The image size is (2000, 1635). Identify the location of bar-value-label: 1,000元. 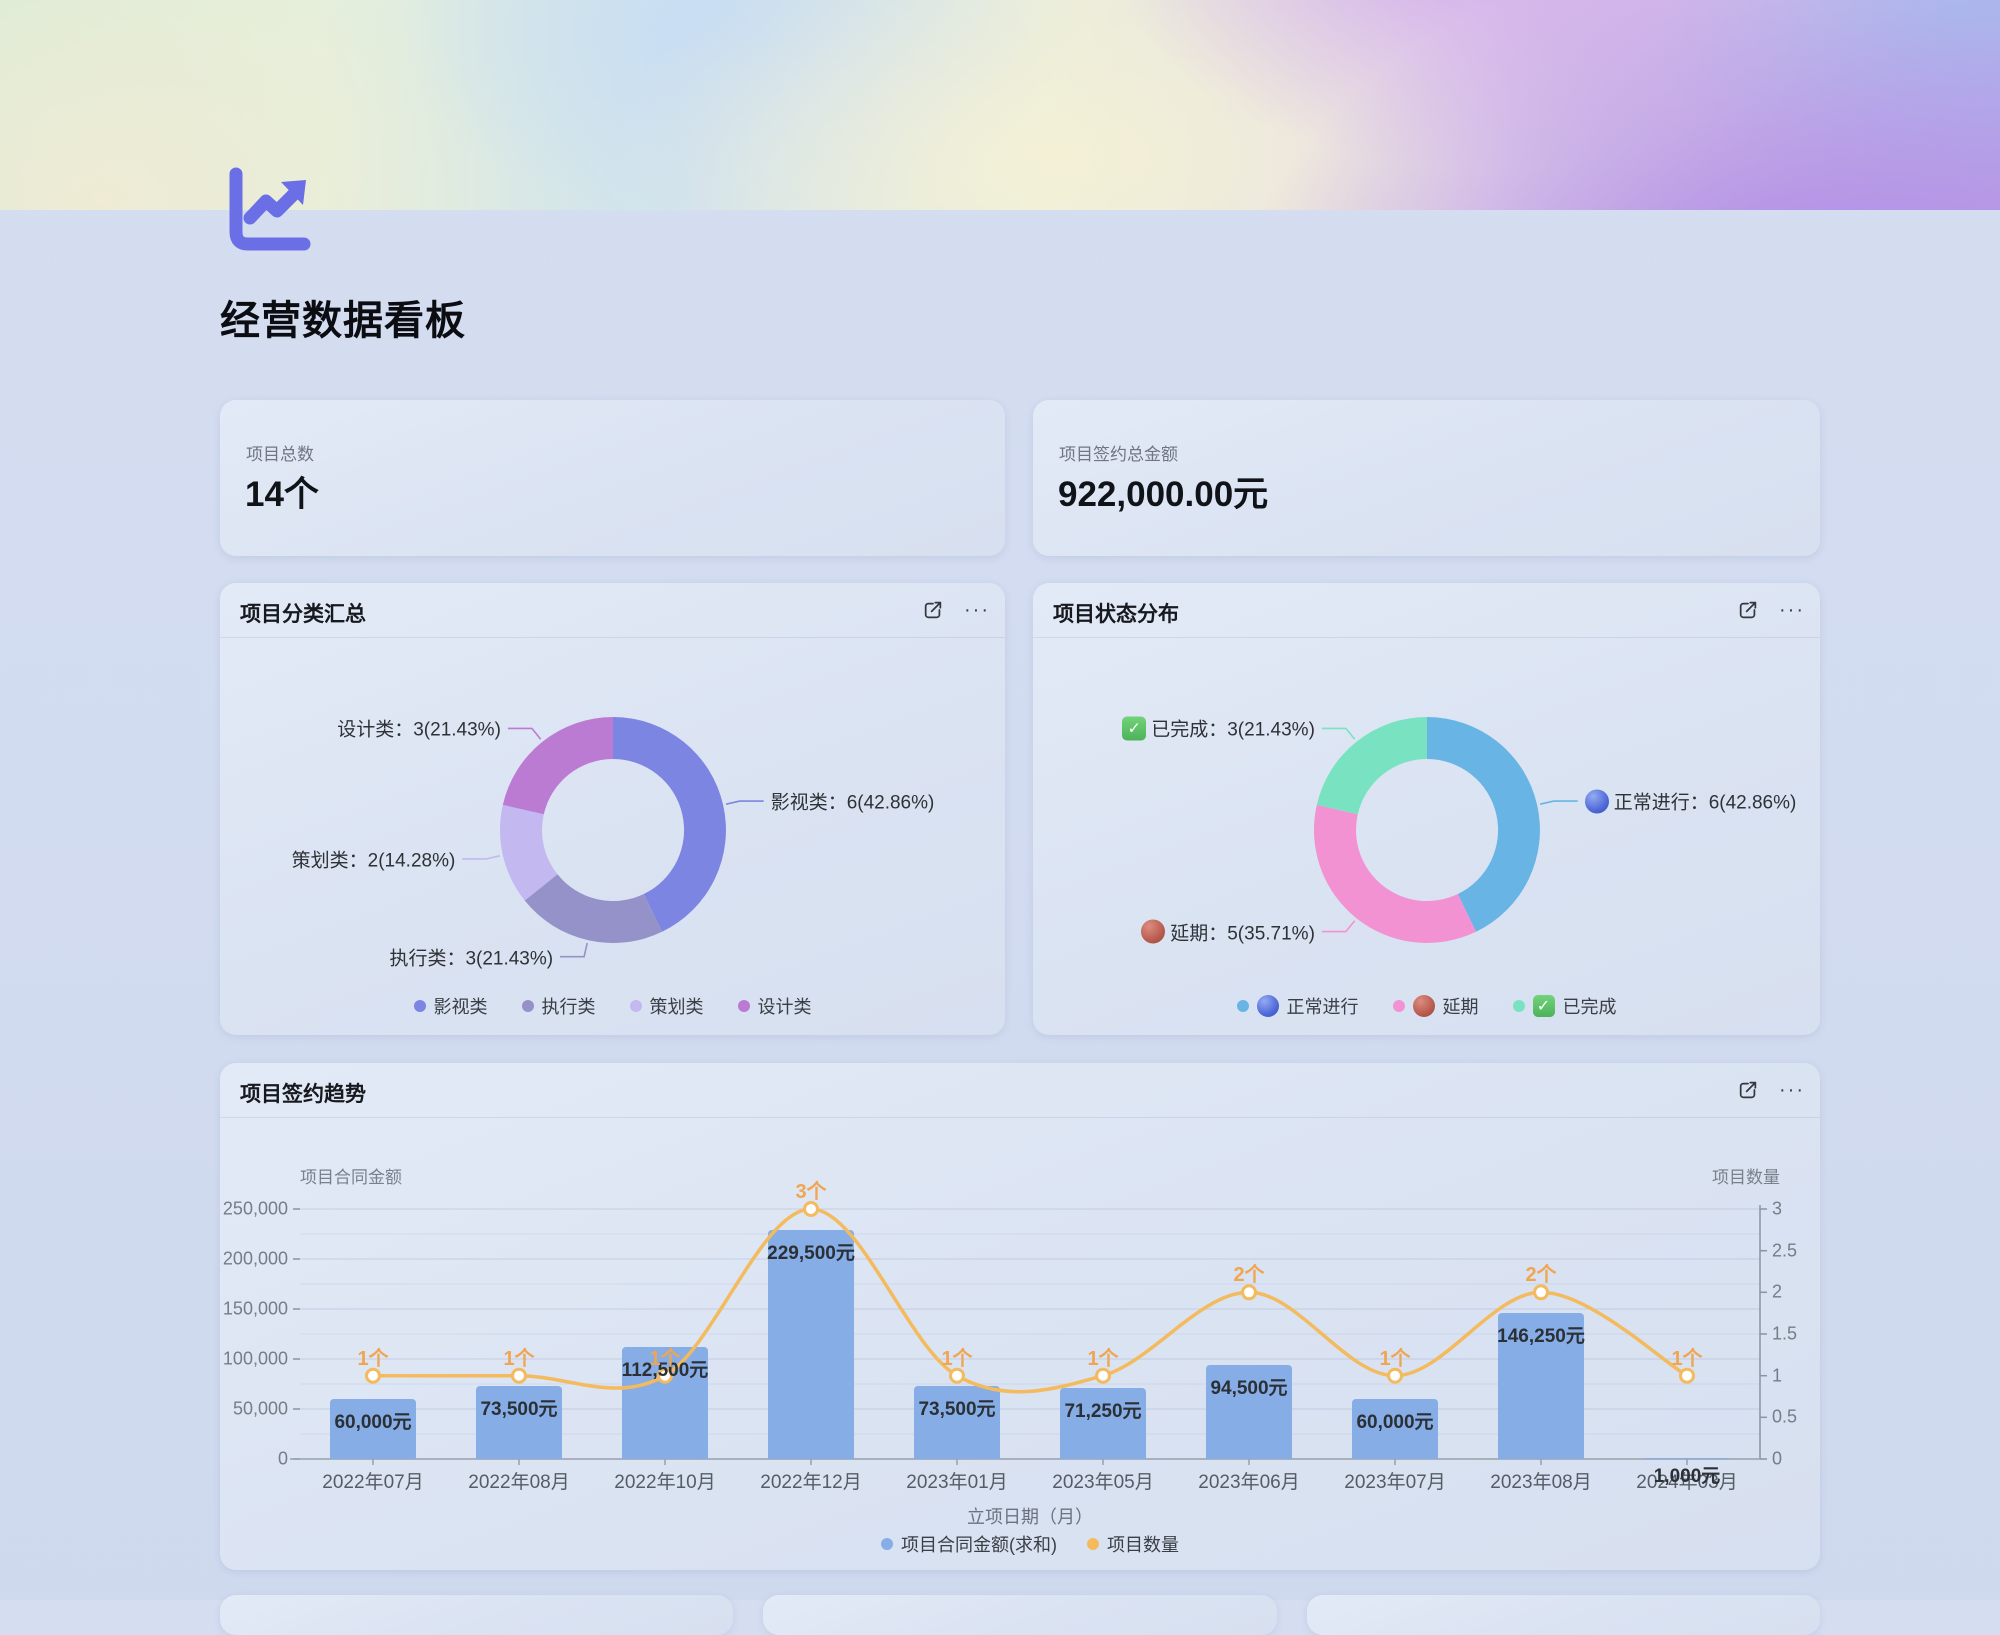
(1687, 1476).